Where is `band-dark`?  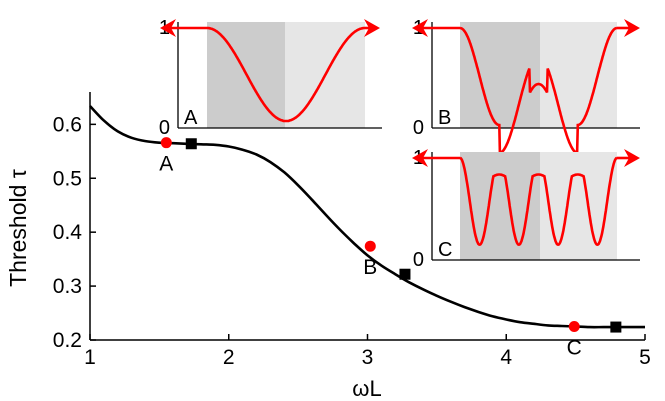 band-dark is located at coordinates (500, 206).